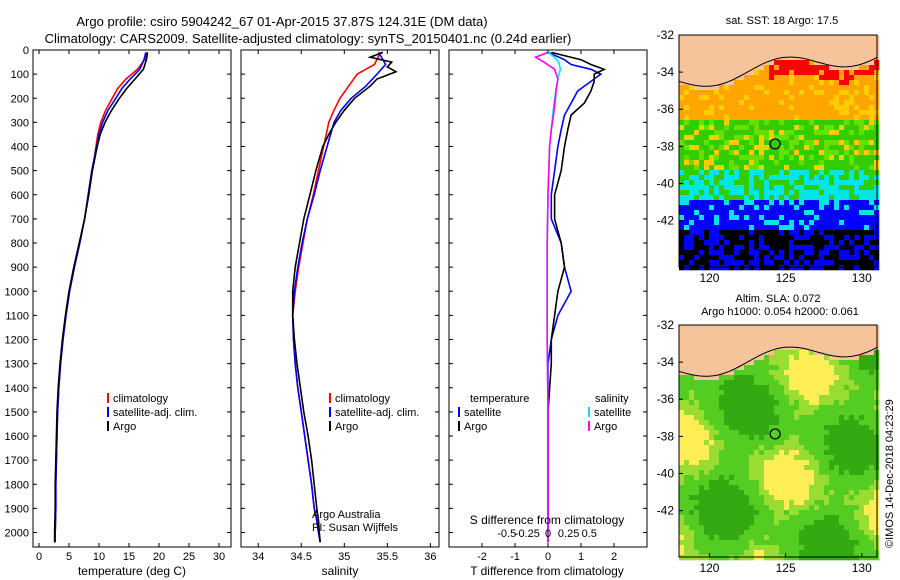  I want to click on legend-label: satellite, so click(612, 413).